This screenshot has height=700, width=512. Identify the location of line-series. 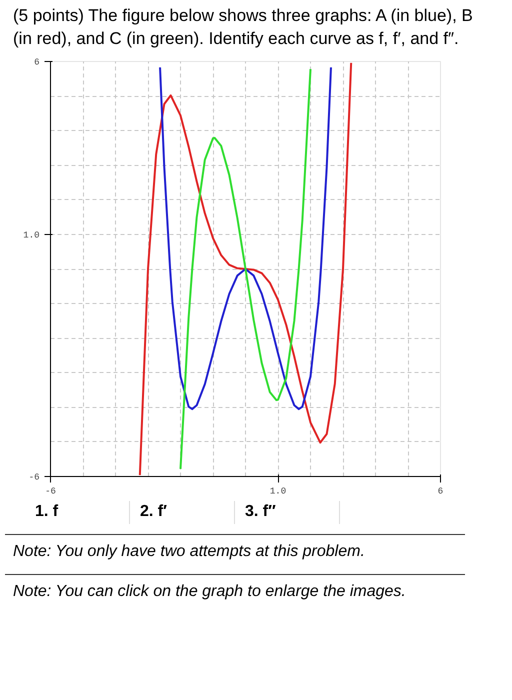
(246, 269).